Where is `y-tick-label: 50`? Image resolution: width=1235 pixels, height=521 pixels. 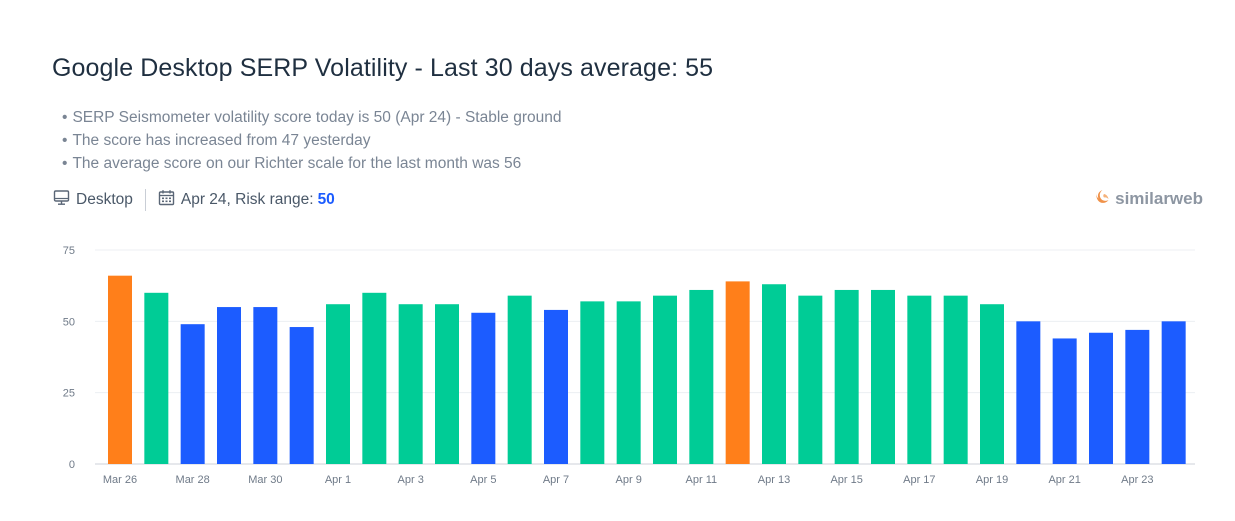
y-tick-label: 50 is located at coordinates (69, 322).